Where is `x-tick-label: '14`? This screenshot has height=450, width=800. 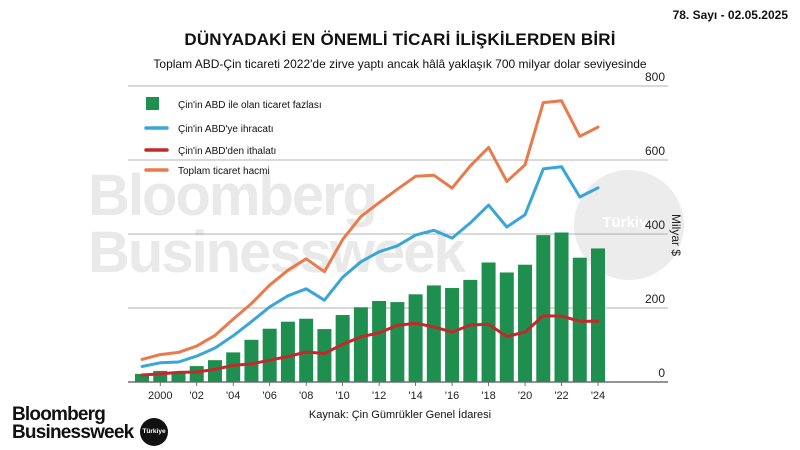
x-tick-label: '14 is located at coordinates (415, 396).